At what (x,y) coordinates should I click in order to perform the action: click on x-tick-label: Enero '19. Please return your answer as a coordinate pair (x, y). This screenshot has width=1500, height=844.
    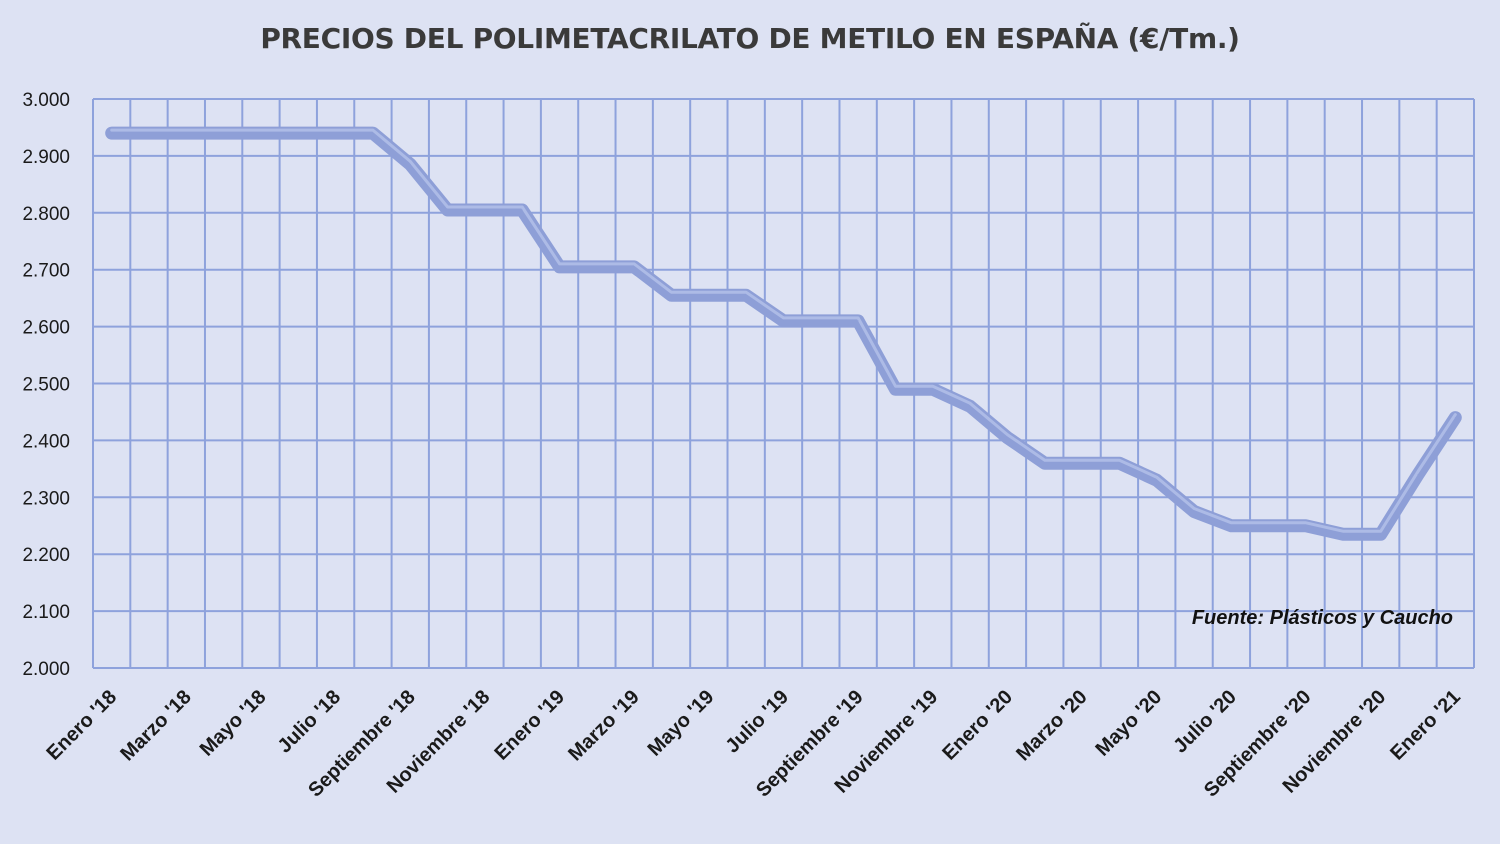
    Looking at the image, I should click on (529, 725).